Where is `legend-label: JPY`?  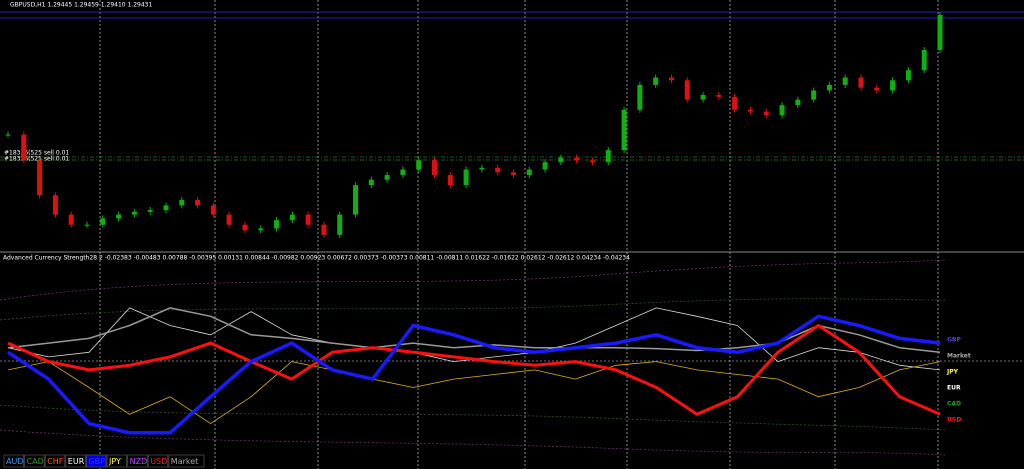 legend-label: JPY is located at coordinates (114, 461).